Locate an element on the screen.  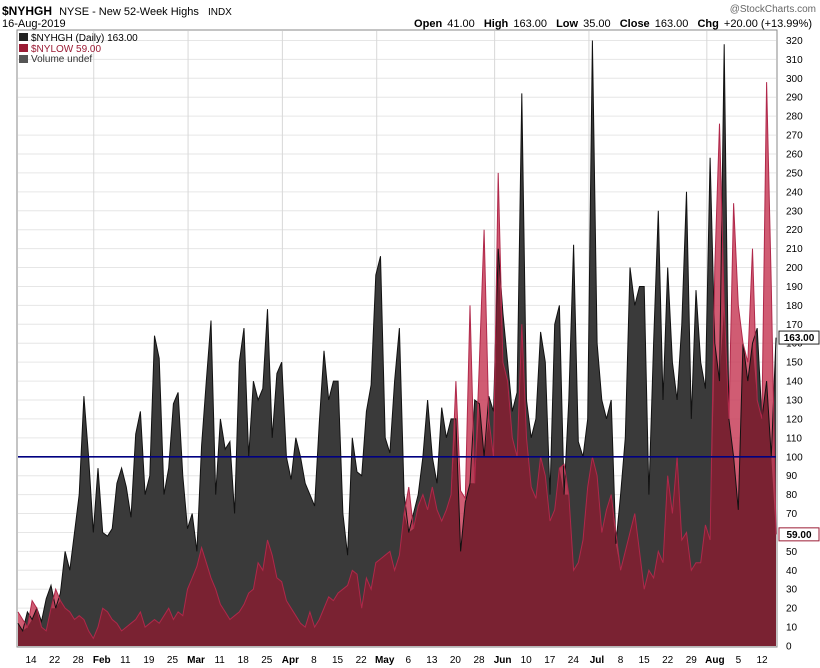
x-tick-label: Feb is located at coordinates (102, 660).